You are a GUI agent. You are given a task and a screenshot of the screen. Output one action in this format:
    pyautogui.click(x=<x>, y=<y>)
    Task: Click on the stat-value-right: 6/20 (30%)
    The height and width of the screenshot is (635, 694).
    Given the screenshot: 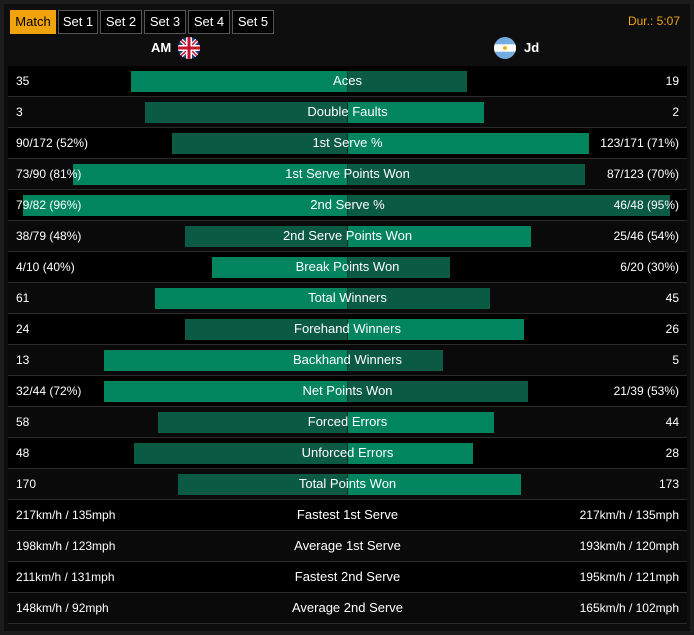 What is the action you would take?
    pyautogui.click(x=649, y=267)
    